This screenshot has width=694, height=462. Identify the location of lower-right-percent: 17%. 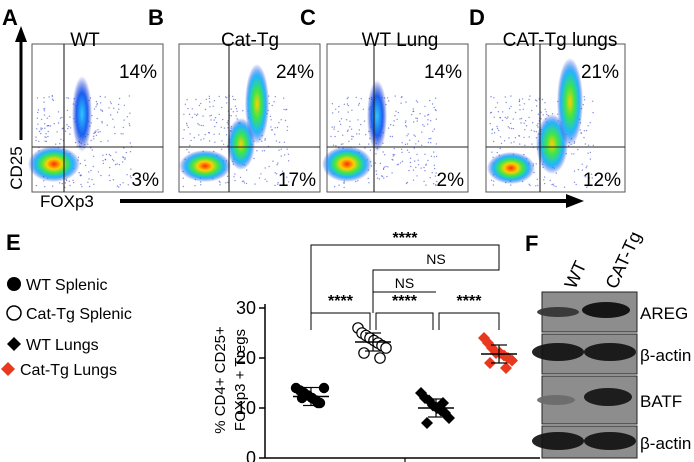
(297, 180).